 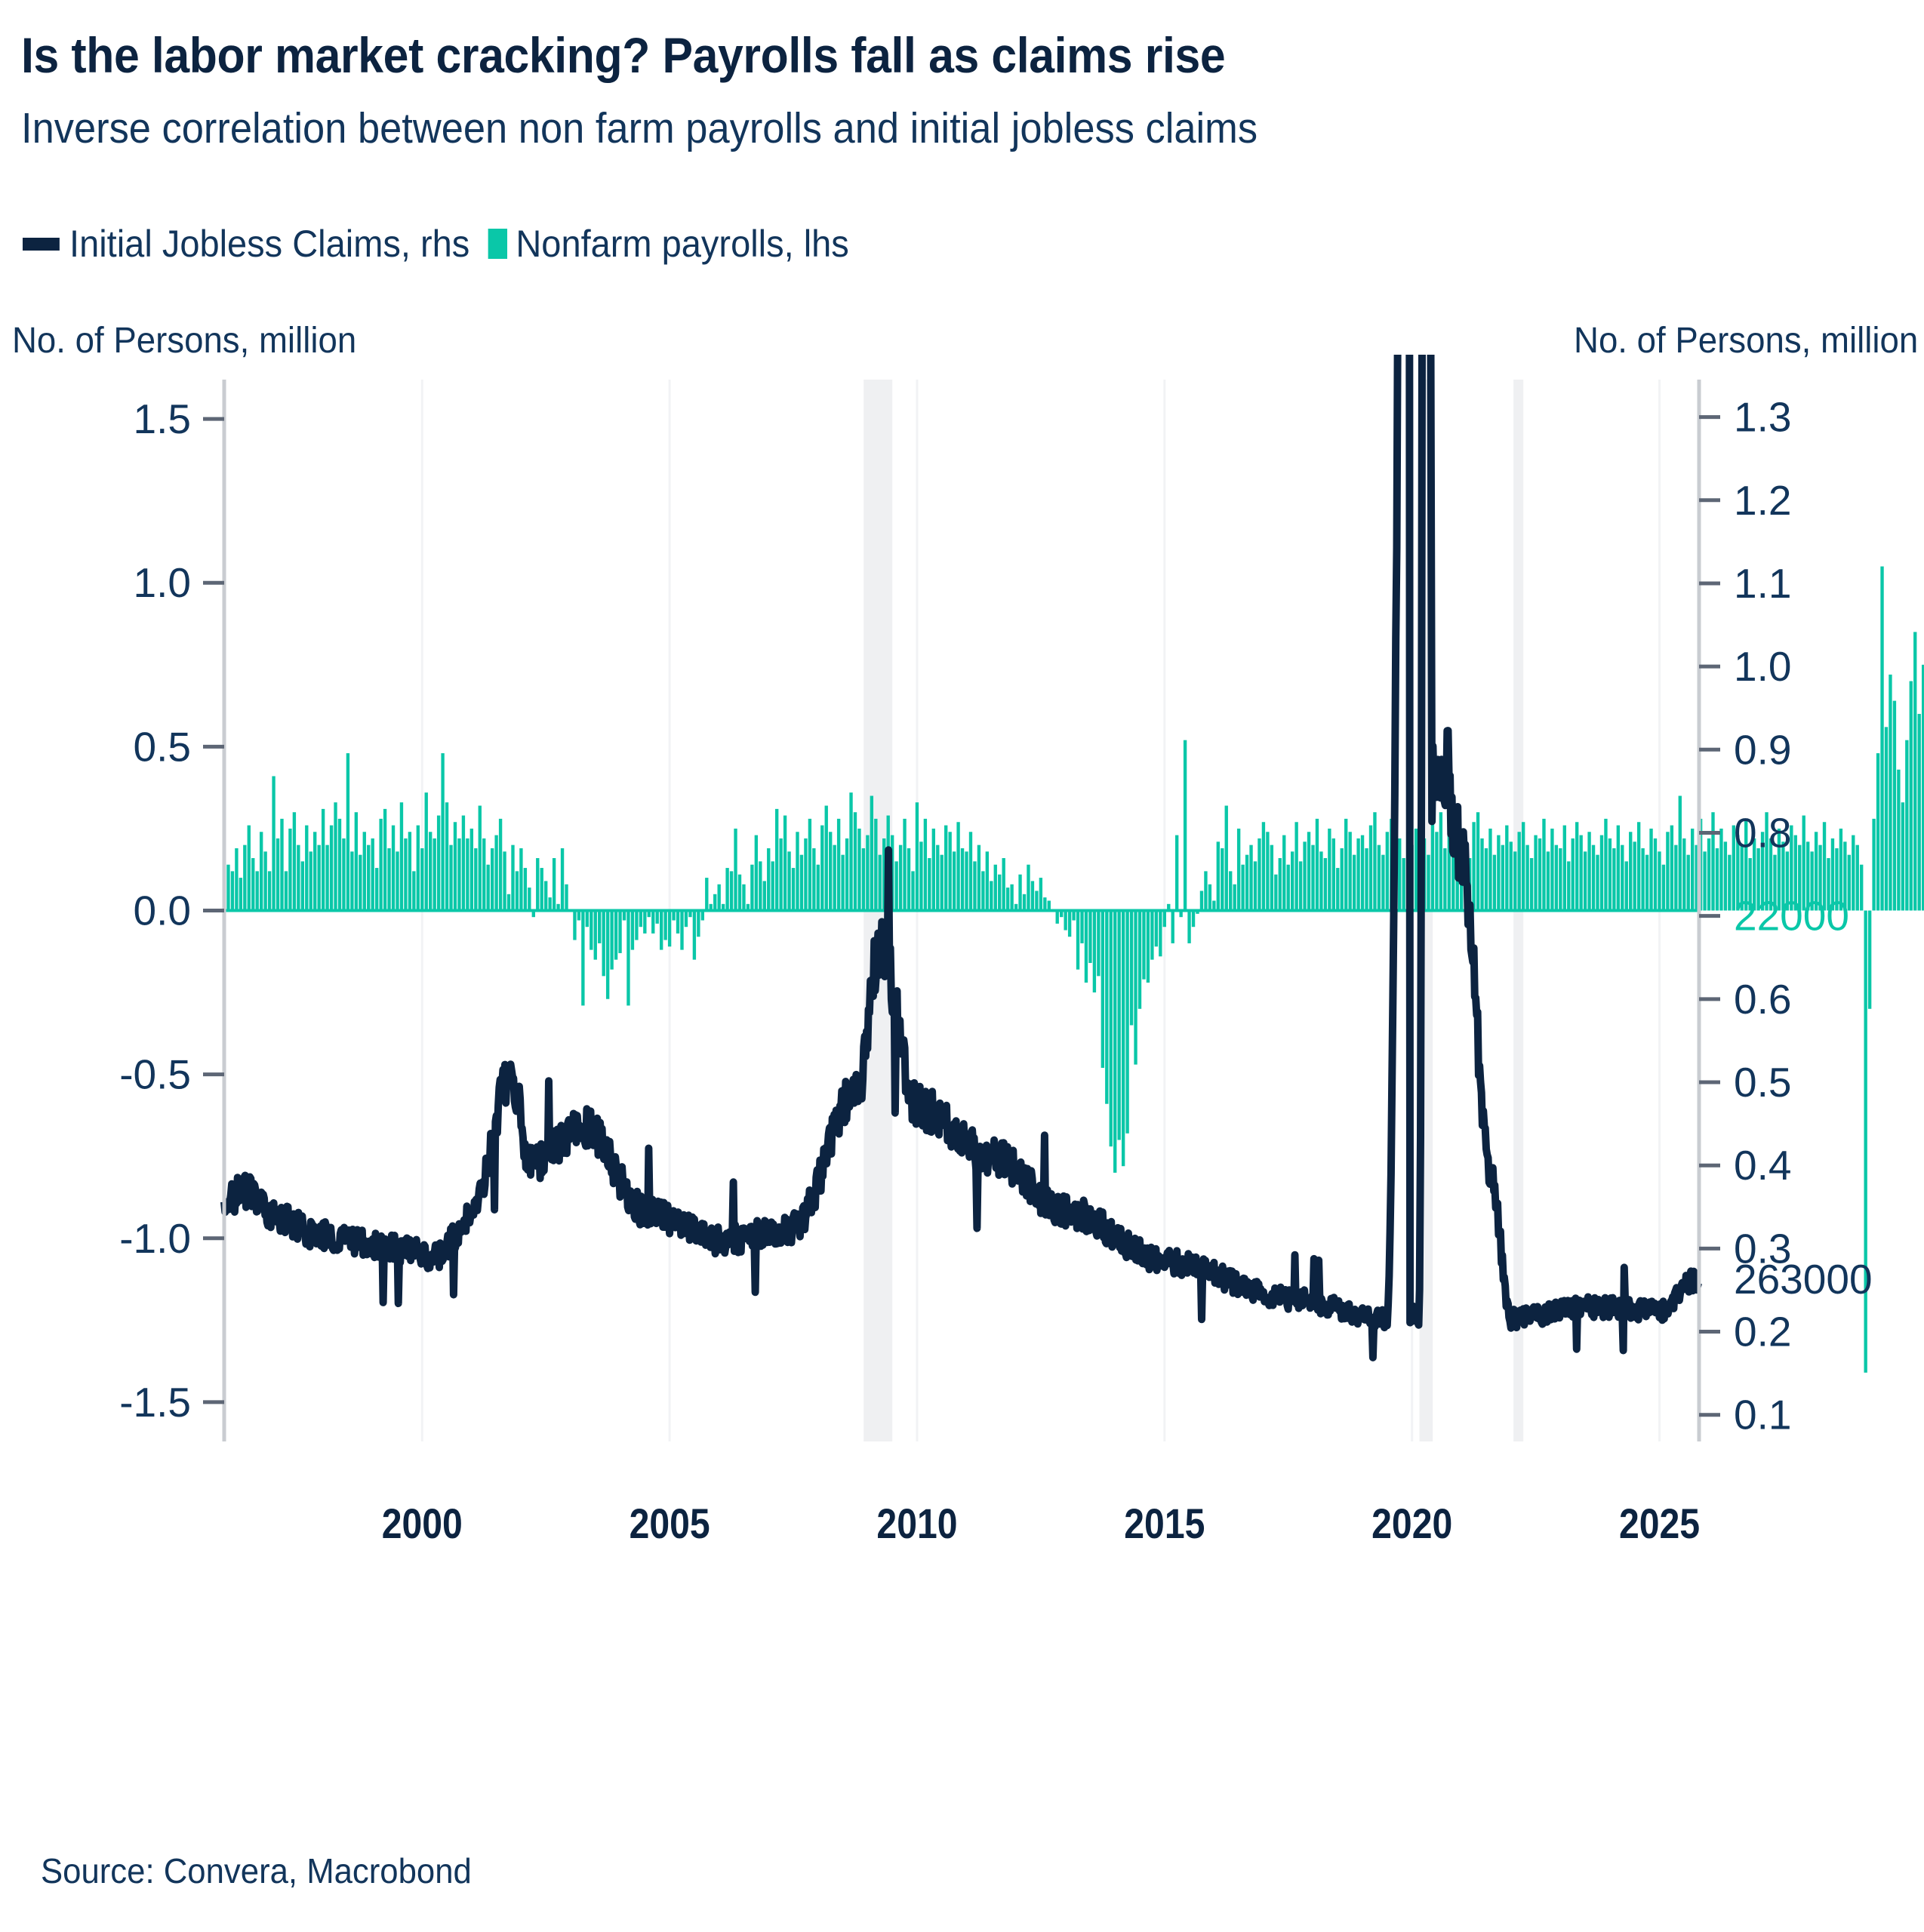 I want to click on svg-text: 0.6, so click(x=1762, y=999).